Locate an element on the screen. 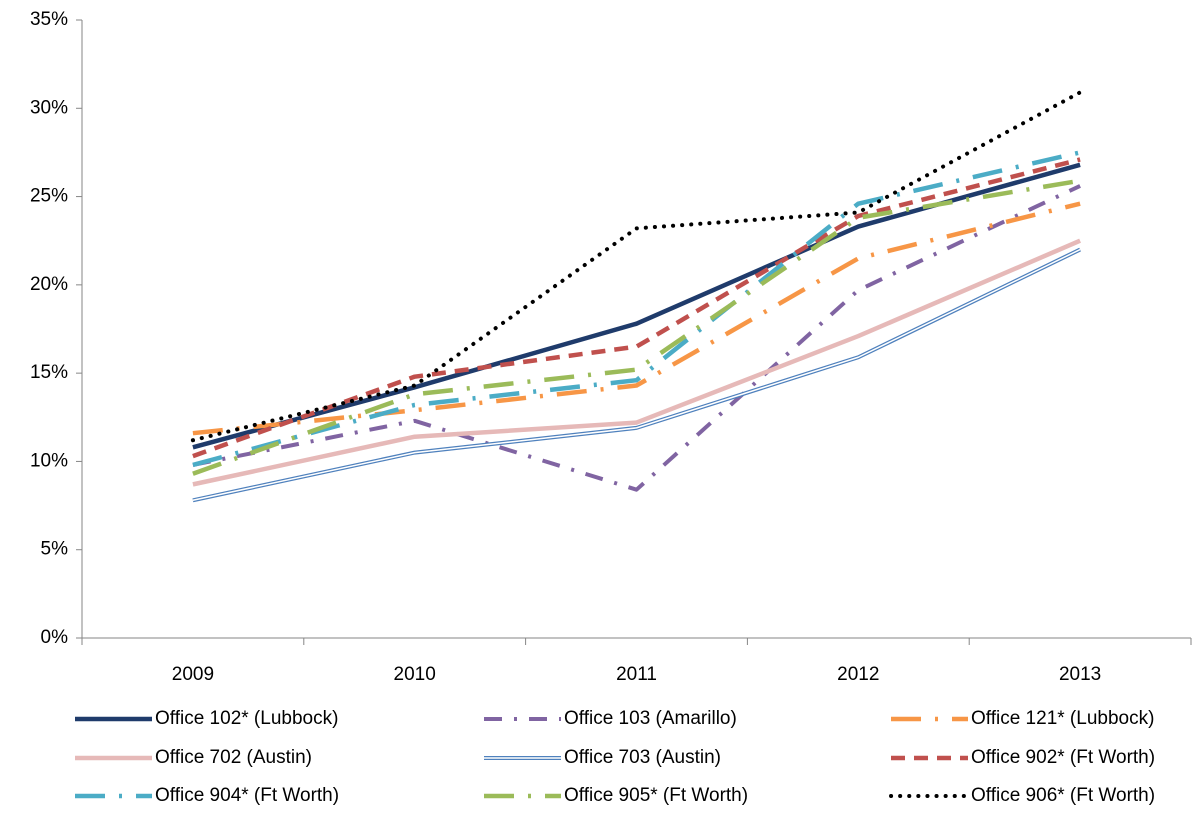  y-tick-label: 30% is located at coordinates (49, 107).